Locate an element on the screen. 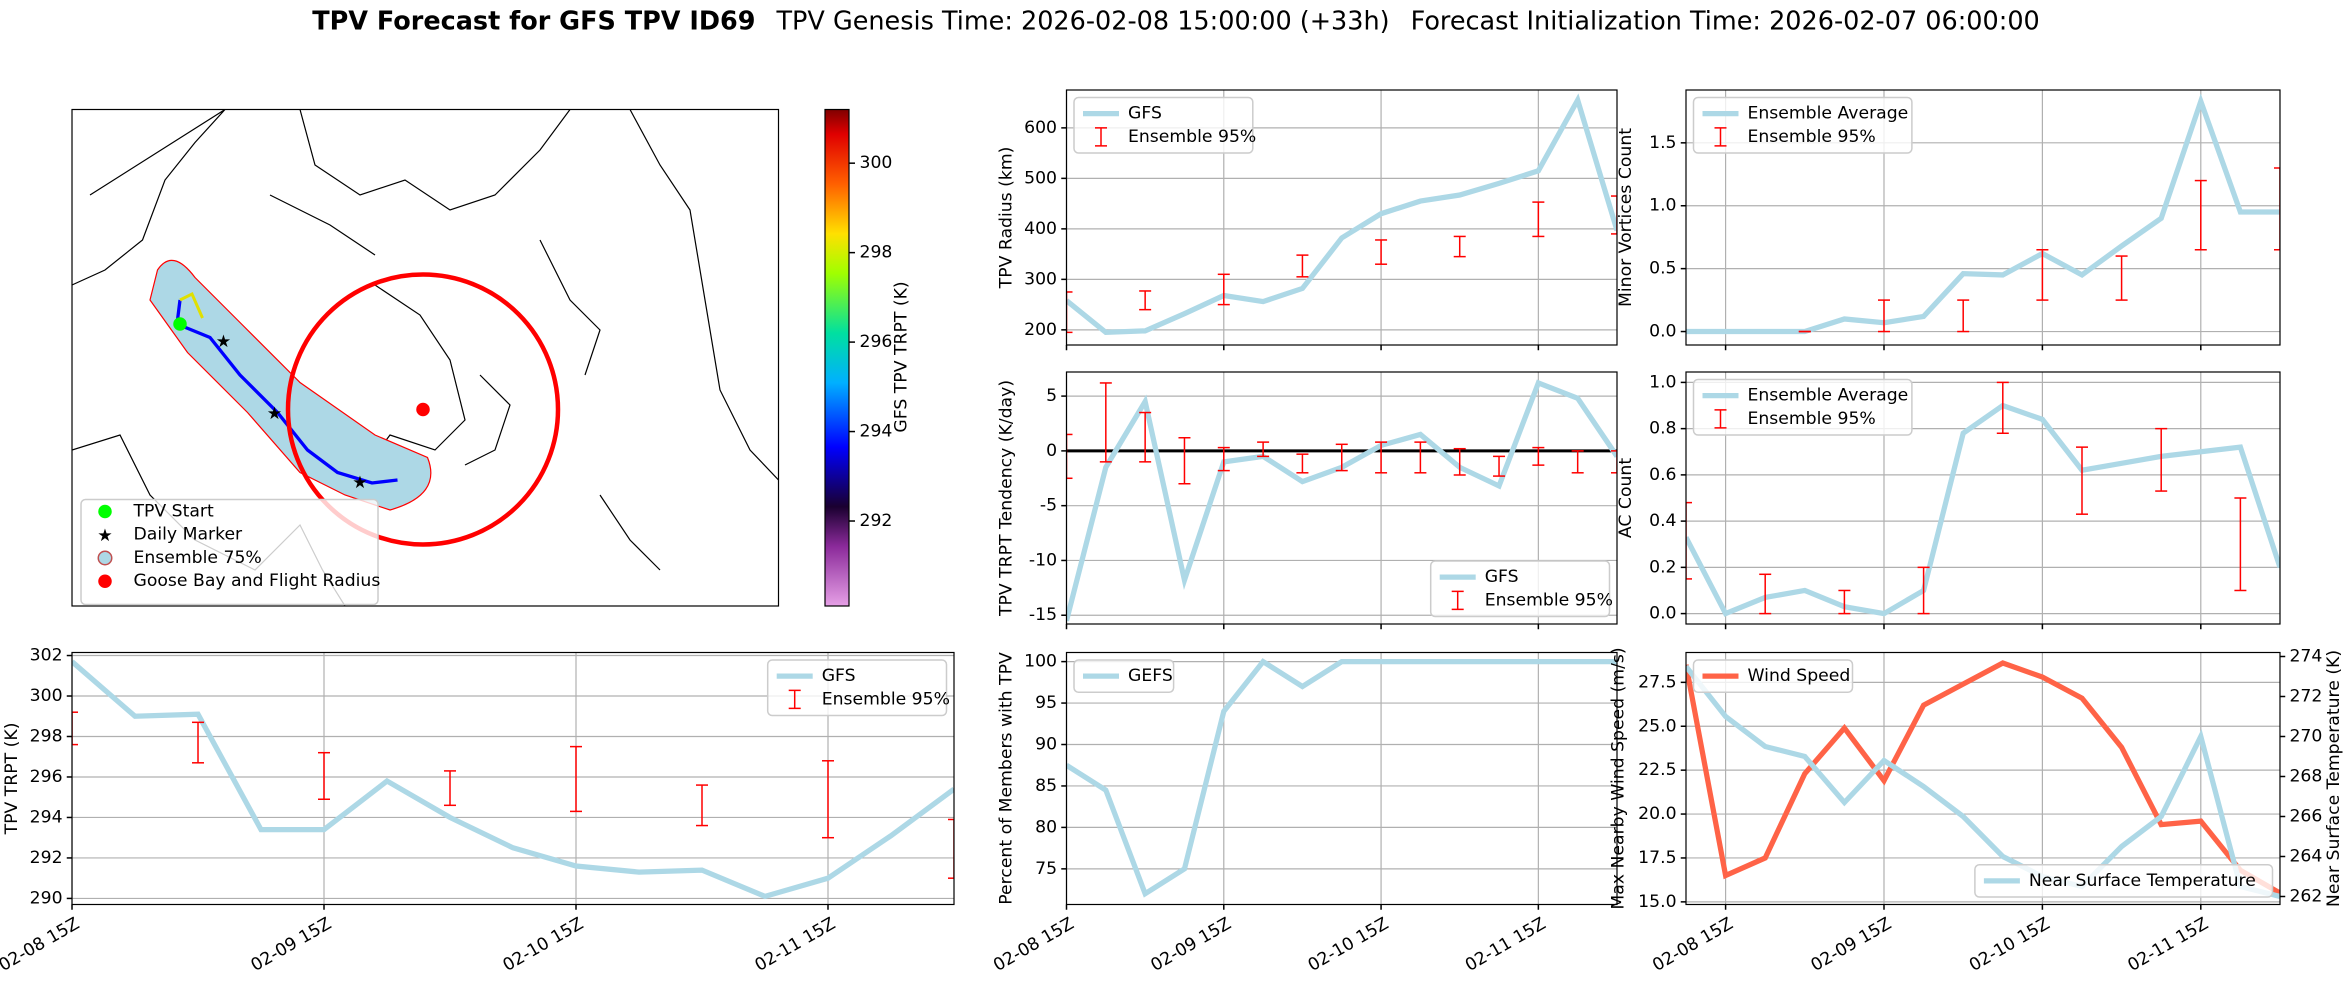 The image size is (2352, 982). y-tick-label: 266 is located at coordinates (2305, 816).